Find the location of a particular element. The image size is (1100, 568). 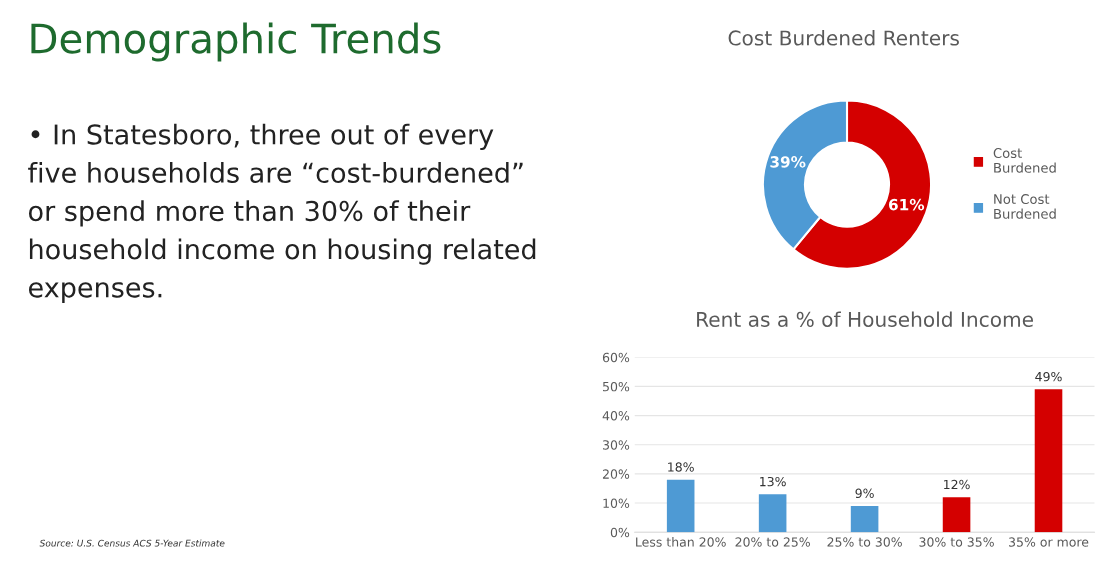

data-label: 13% is located at coordinates (773, 481).